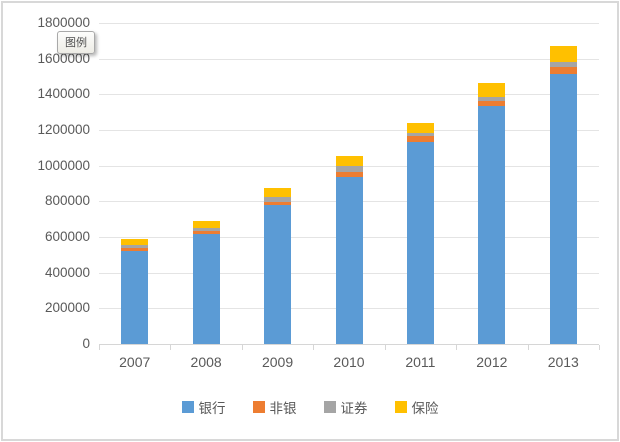 This screenshot has height=442, width=620. What do you see at coordinates (86, 343) in the screenshot?
I see `y-axis-tick-label: 0` at bounding box center [86, 343].